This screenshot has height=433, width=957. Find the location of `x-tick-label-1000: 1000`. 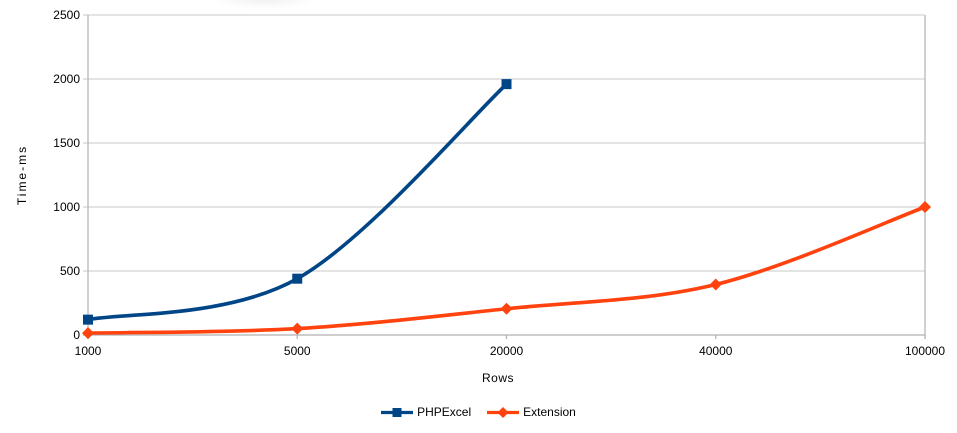

x-tick-label-1000: 1000 is located at coordinates (88, 351).